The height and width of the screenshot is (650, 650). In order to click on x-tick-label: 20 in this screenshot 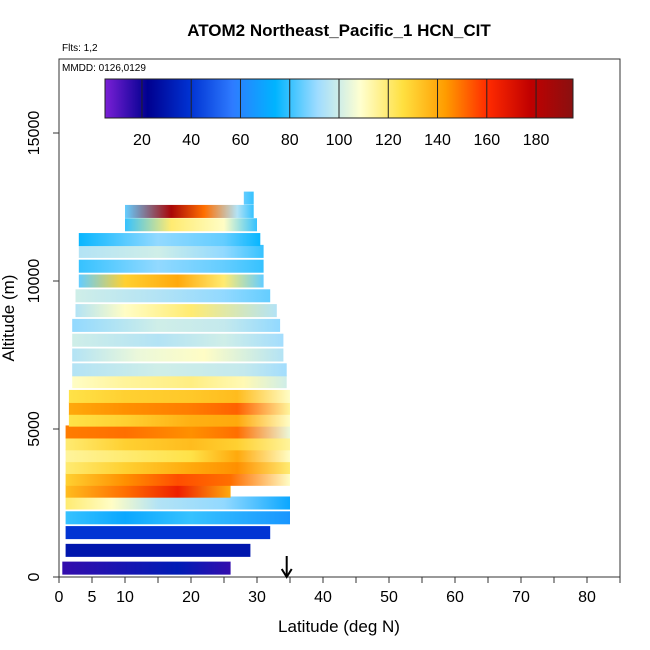, I will do `click(191, 597)`.